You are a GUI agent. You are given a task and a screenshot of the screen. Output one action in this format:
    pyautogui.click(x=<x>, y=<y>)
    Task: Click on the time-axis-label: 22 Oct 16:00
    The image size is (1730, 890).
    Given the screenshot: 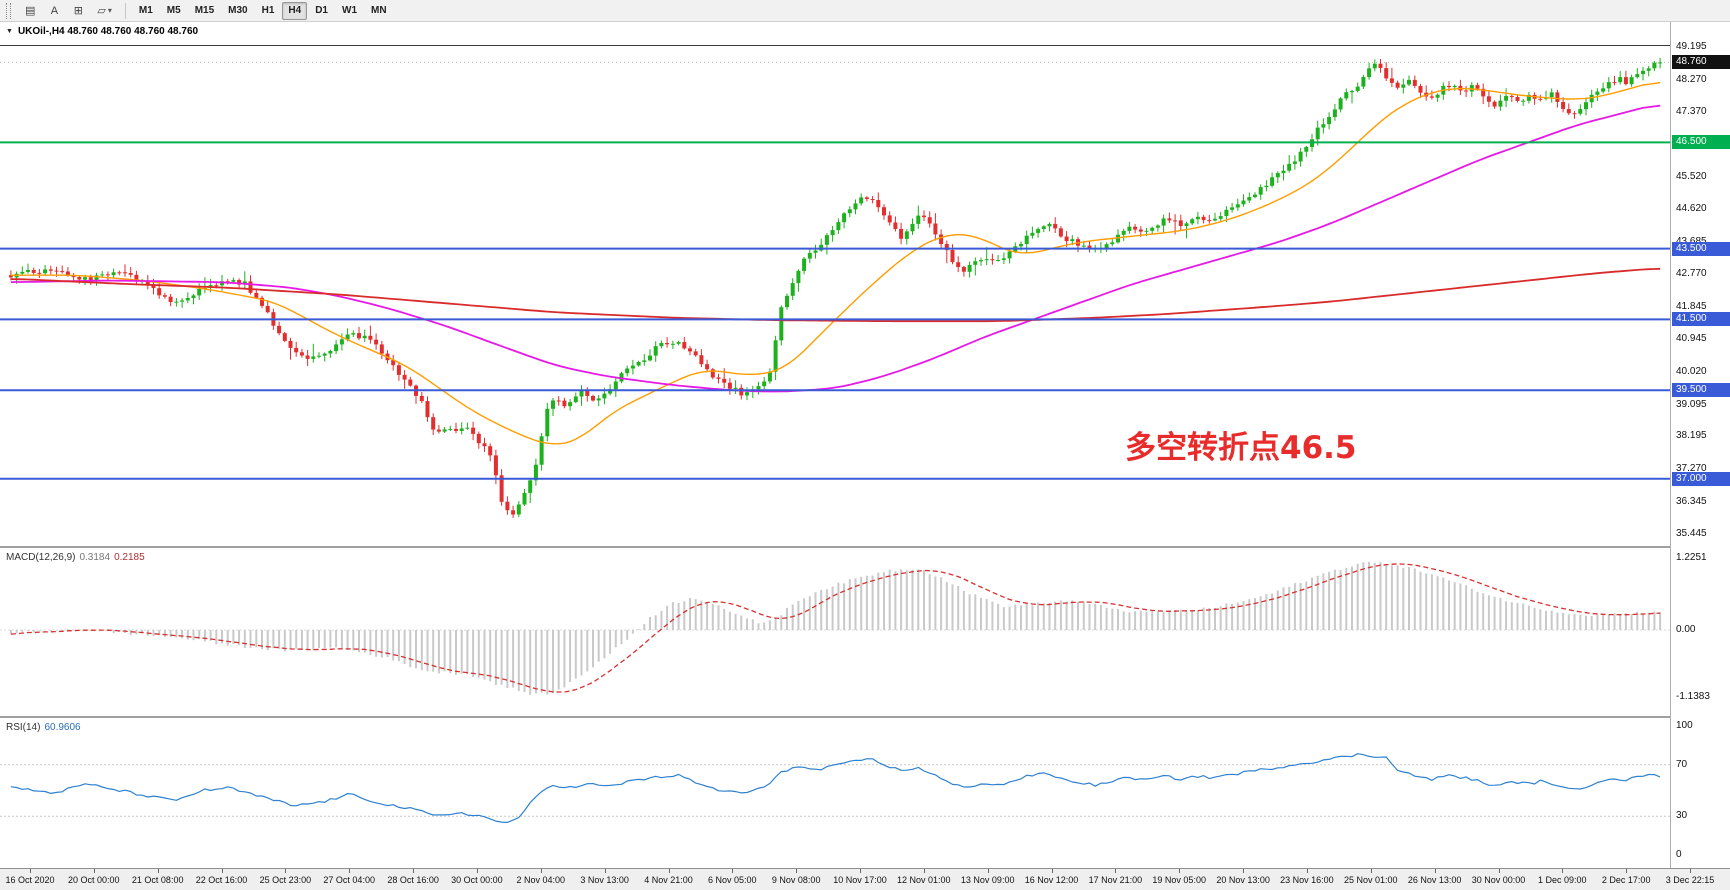 What is the action you would take?
    pyautogui.click(x=221, y=880)
    